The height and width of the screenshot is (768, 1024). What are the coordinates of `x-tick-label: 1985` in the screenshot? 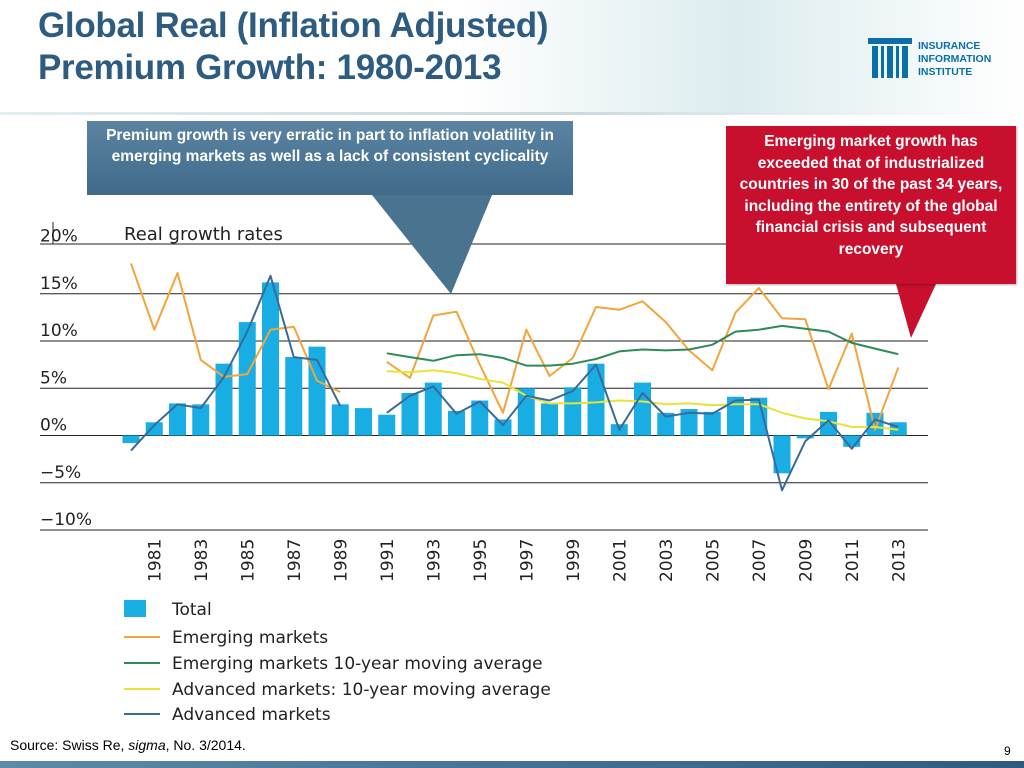 It's located at (248, 560).